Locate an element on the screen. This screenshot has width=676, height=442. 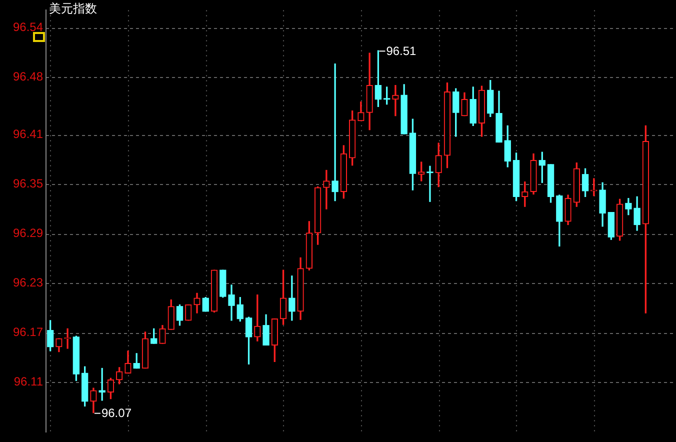
chart-title: 美元指数 is located at coordinates (73, 8).